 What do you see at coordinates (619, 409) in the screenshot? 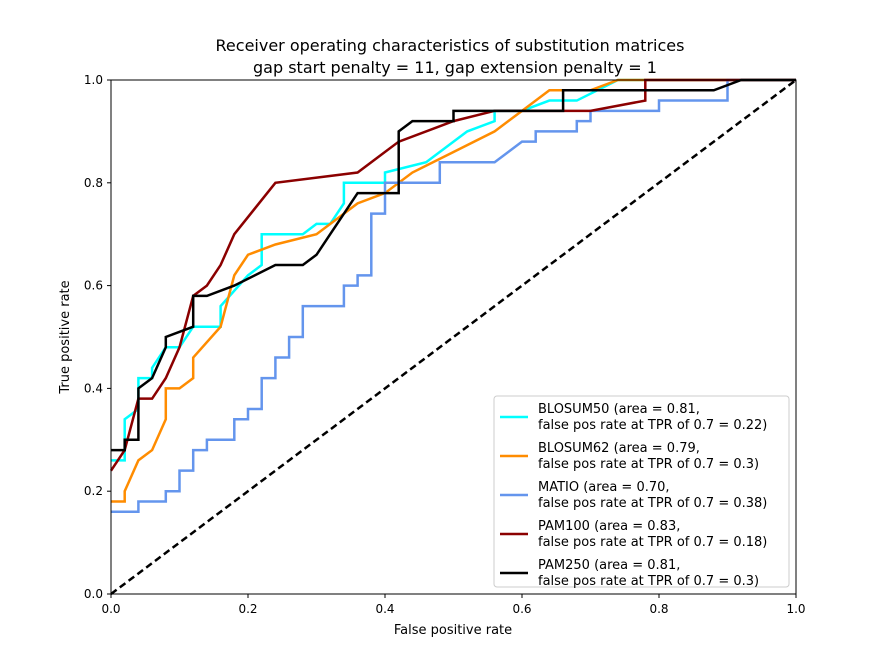
I see `legend-label: BLOSUM50 (area = 0.81,` at bounding box center [619, 409].